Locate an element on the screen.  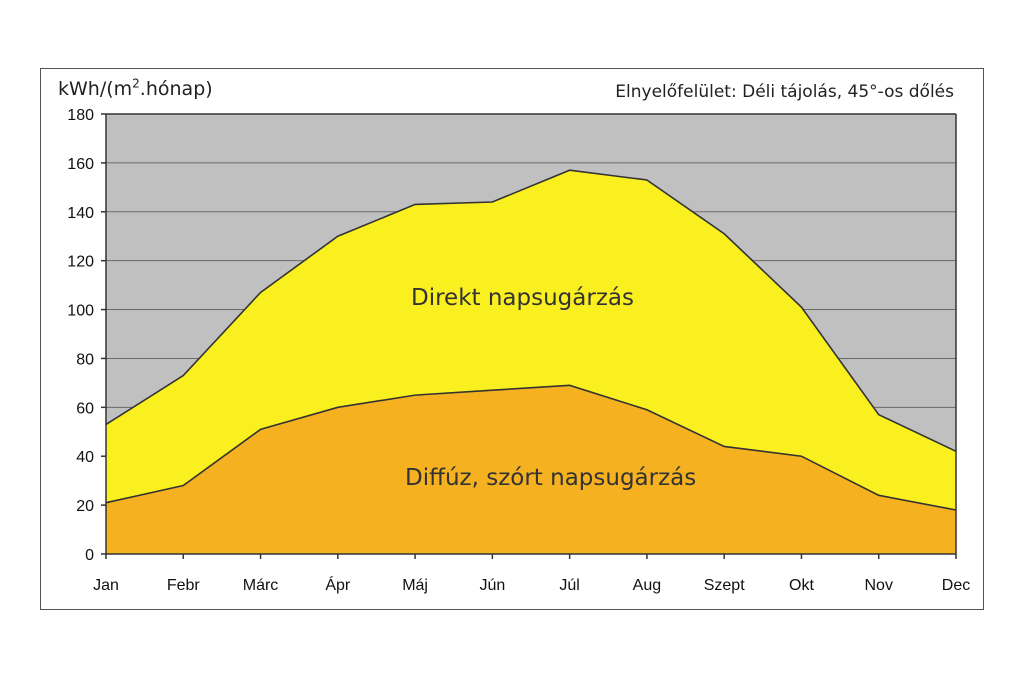
y-tick-label: 20 is located at coordinates (85, 506).